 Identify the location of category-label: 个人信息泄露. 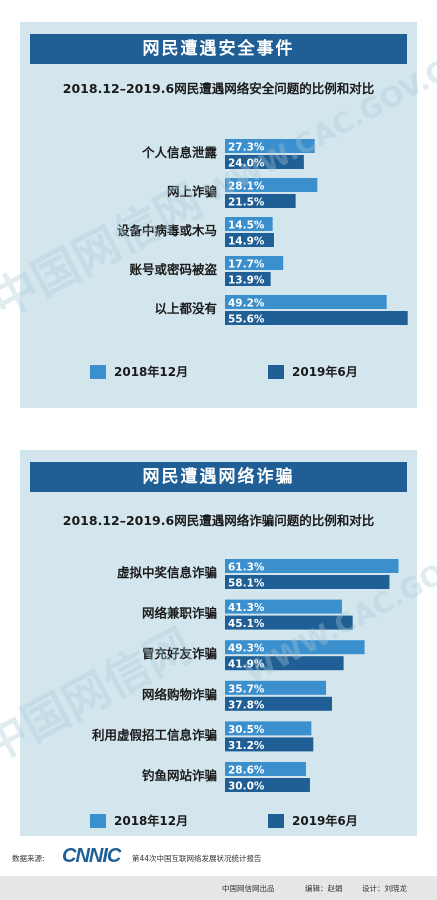
(179, 152).